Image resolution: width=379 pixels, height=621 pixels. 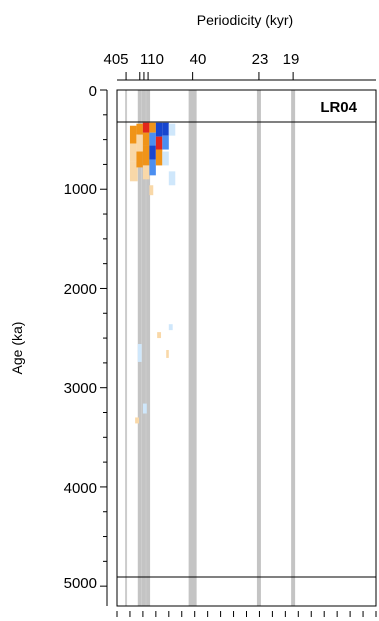 What do you see at coordinates (143, 348) in the screenshot?
I see `band-110b` at bounding box center [143, 348].